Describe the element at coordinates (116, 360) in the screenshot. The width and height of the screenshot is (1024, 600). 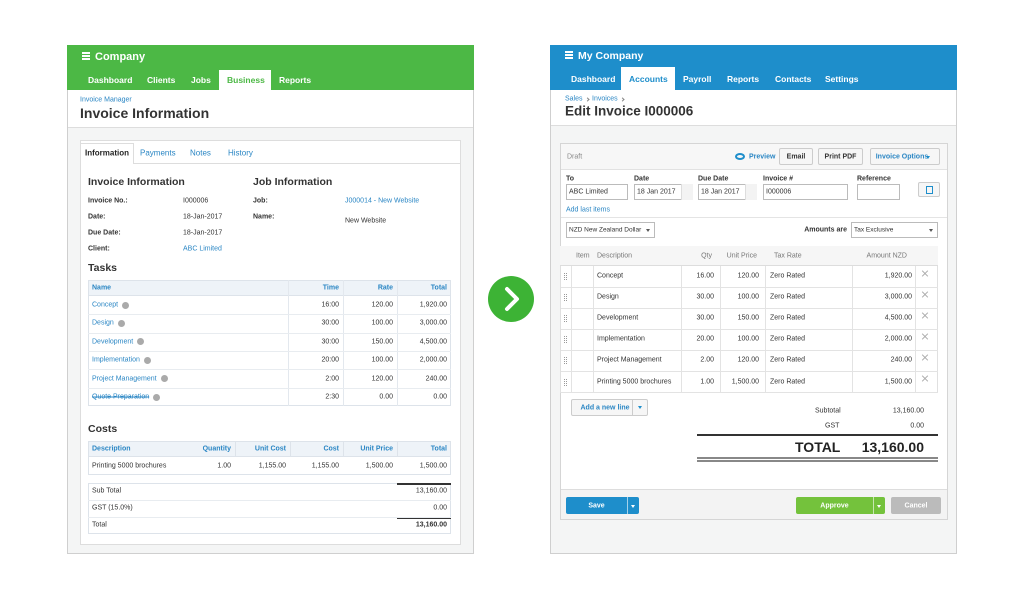
I see `task-link: Implementation` at that location.